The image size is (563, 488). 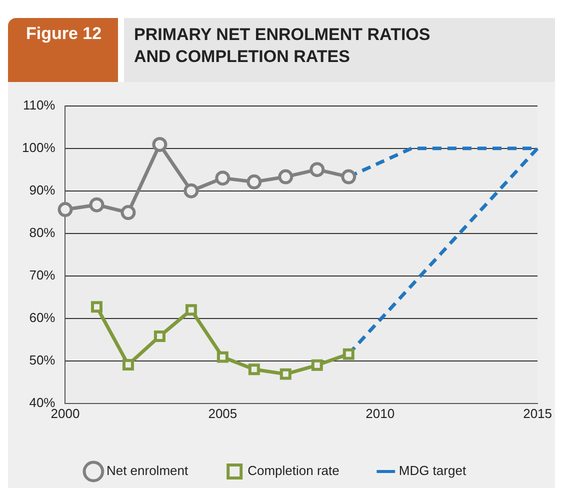 What do you see at coordinates (39, 147) in the screenshot?
I see `y-tick-label: 100%` at bounding box center [39, 147].